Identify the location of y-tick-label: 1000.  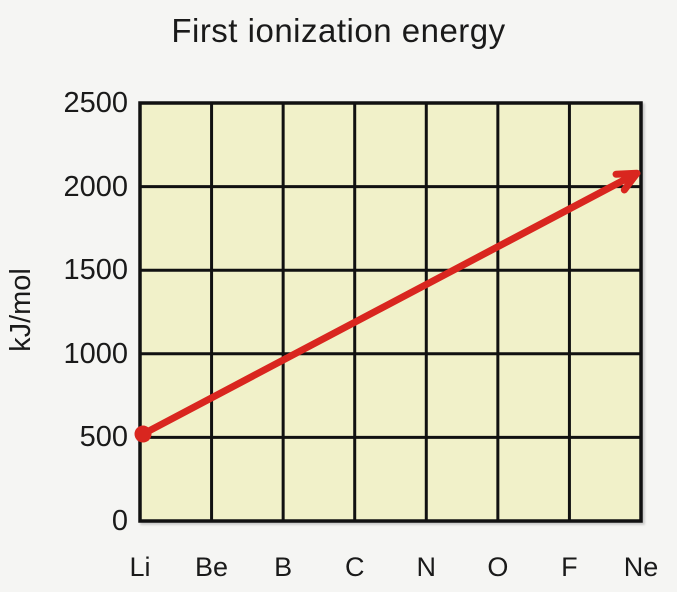
(95, 353).